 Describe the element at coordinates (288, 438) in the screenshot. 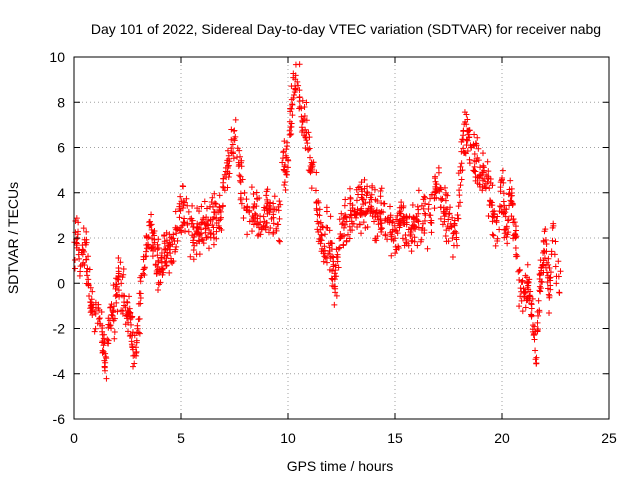

I see `x-tick-label: 10` at that location.